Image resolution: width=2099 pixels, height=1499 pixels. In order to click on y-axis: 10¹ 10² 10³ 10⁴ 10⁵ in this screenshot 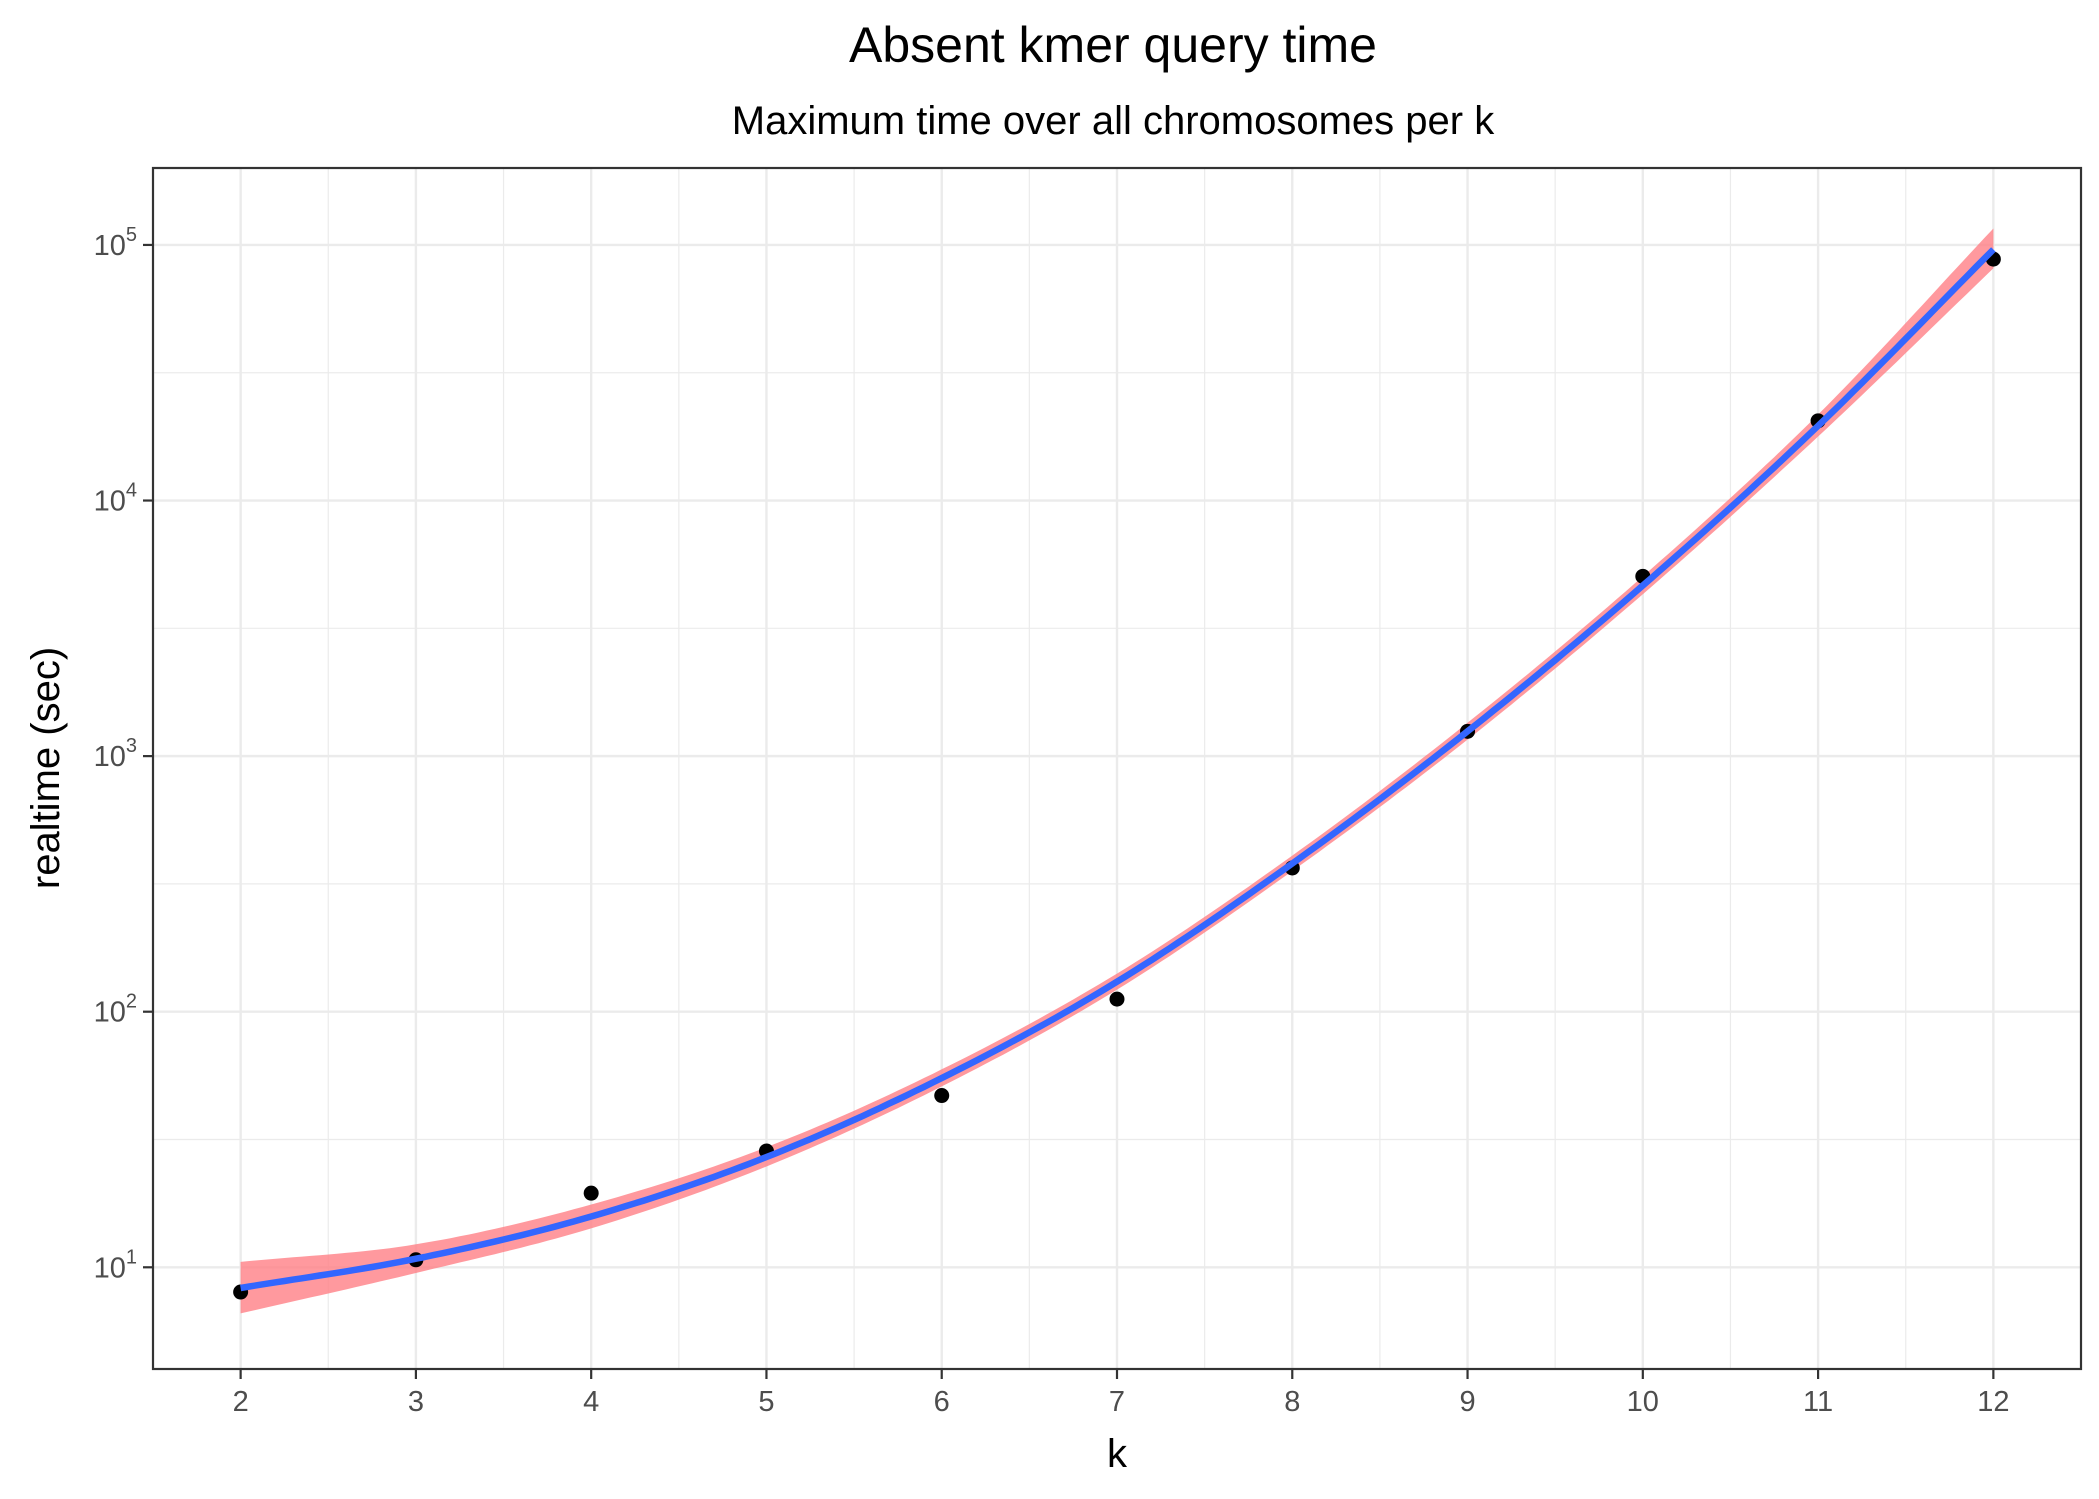, I will do `click(123, 754)`.